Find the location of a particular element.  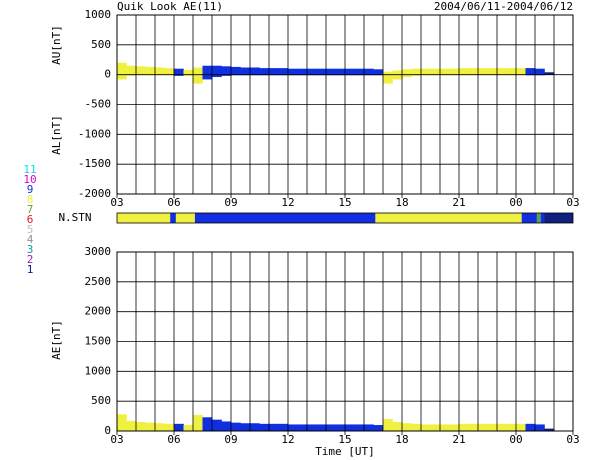

legend-label: 1 is located at coordinates (30, 269).